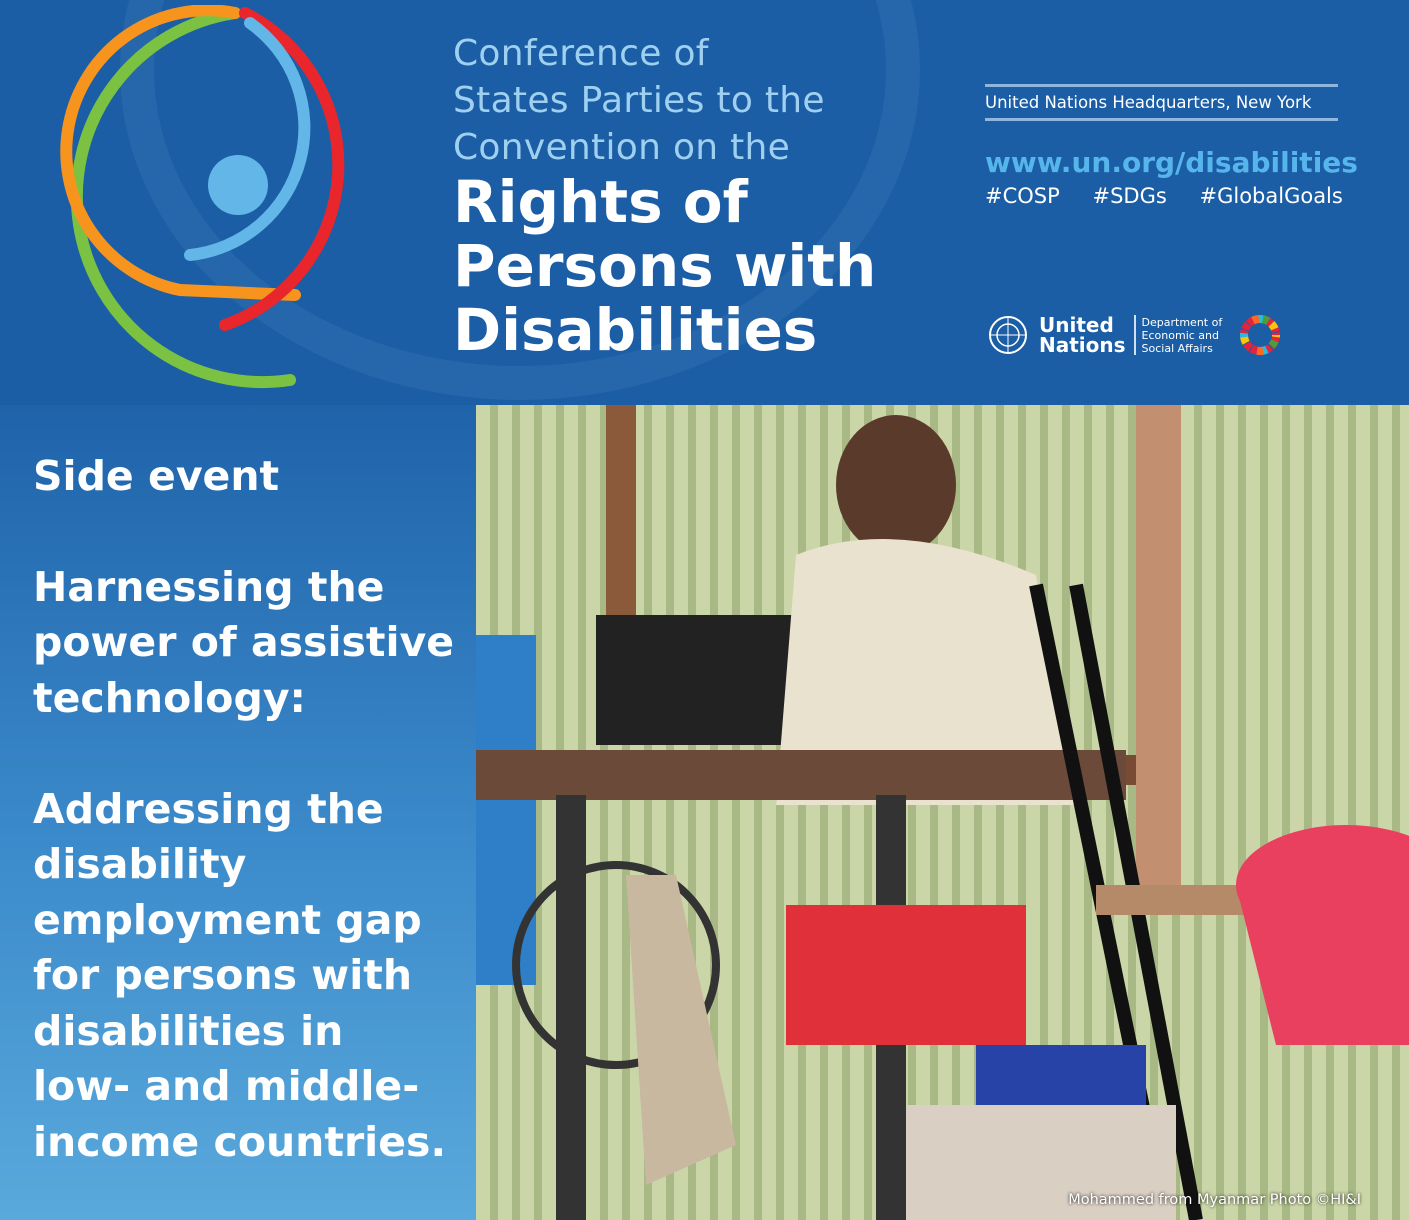 The image size is (1409, 1220). What do you see at coordinates (600, 202) in the screenshot?
I see `title-line: Rights of` at bounding box center [600, 202].